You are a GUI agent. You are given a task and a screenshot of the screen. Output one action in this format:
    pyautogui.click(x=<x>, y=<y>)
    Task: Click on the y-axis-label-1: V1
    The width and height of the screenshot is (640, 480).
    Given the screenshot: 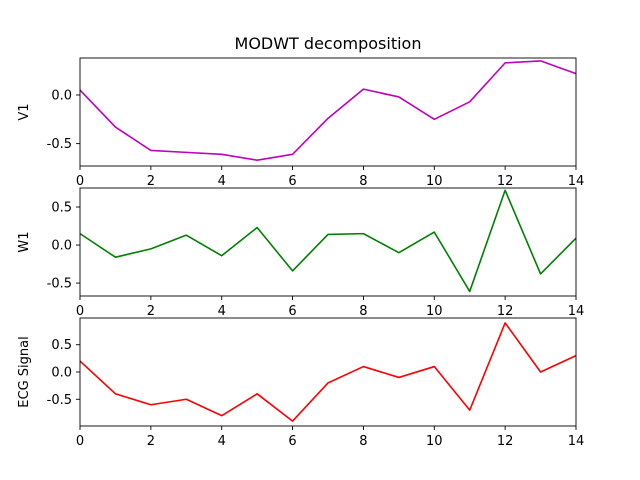 What is the action you would take?
    pyautogui.click(x=24, y=111)
    